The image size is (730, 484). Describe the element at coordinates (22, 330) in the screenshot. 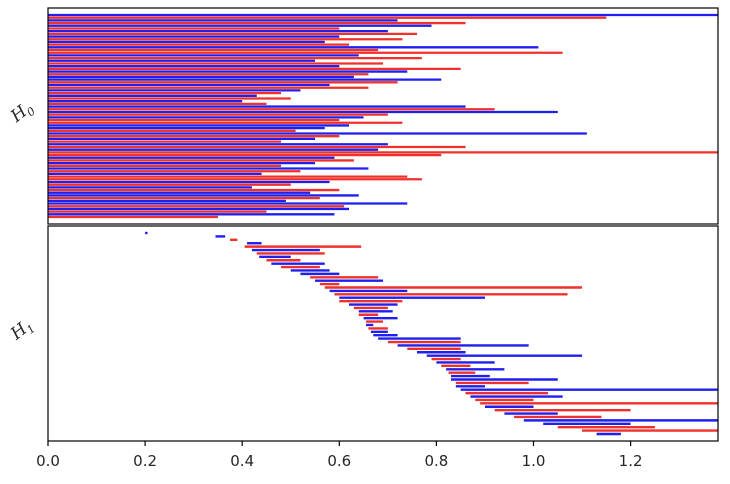

I see `y-label-h1: H1` at that location.